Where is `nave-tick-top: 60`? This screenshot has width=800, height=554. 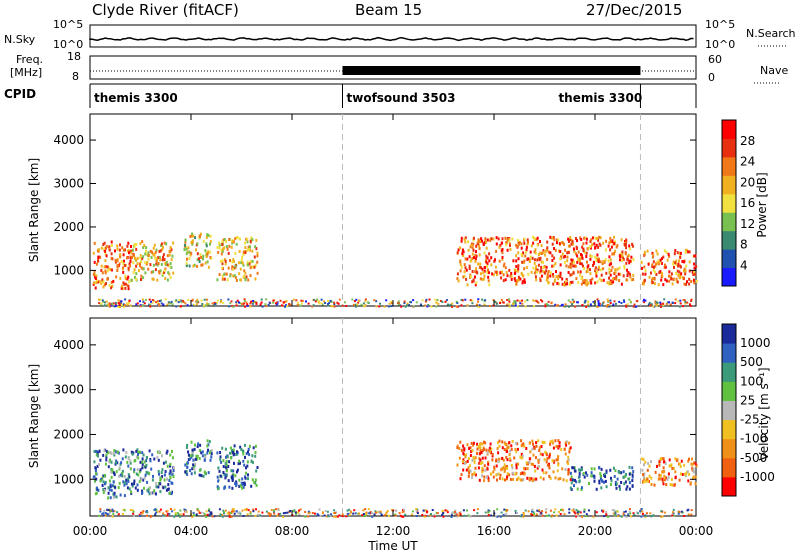
nave-tick-top: 60 is located at coordinates (715, 59).